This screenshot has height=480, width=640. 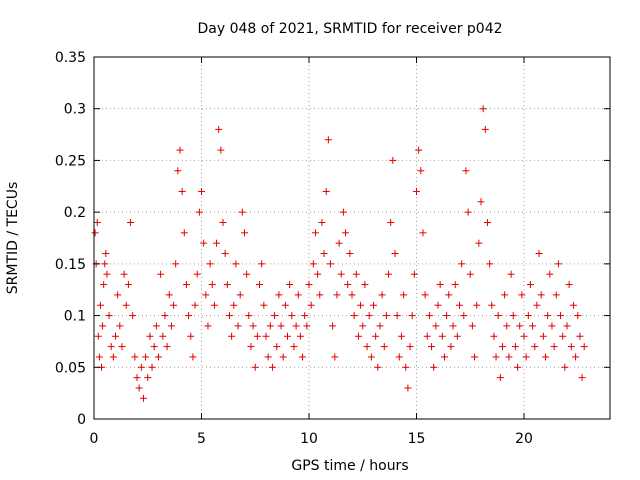 I want to click on y-axis-label: SRMTID / TECUs, so click(x=13, y=238).